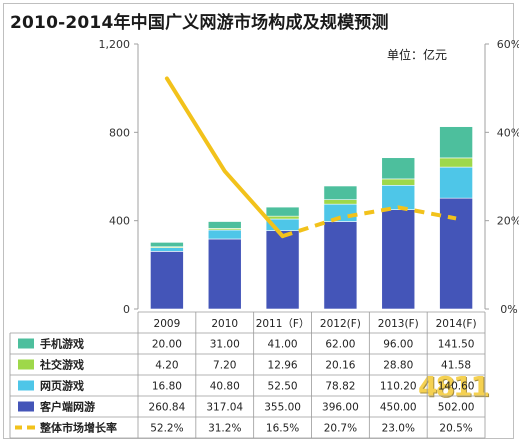 Image resolution: width=519 pixels, height=443 pixels. Describe the element at coordinates (62, 344) in the screenshot. I see `legend-series-label: 手机游戏` at that location.